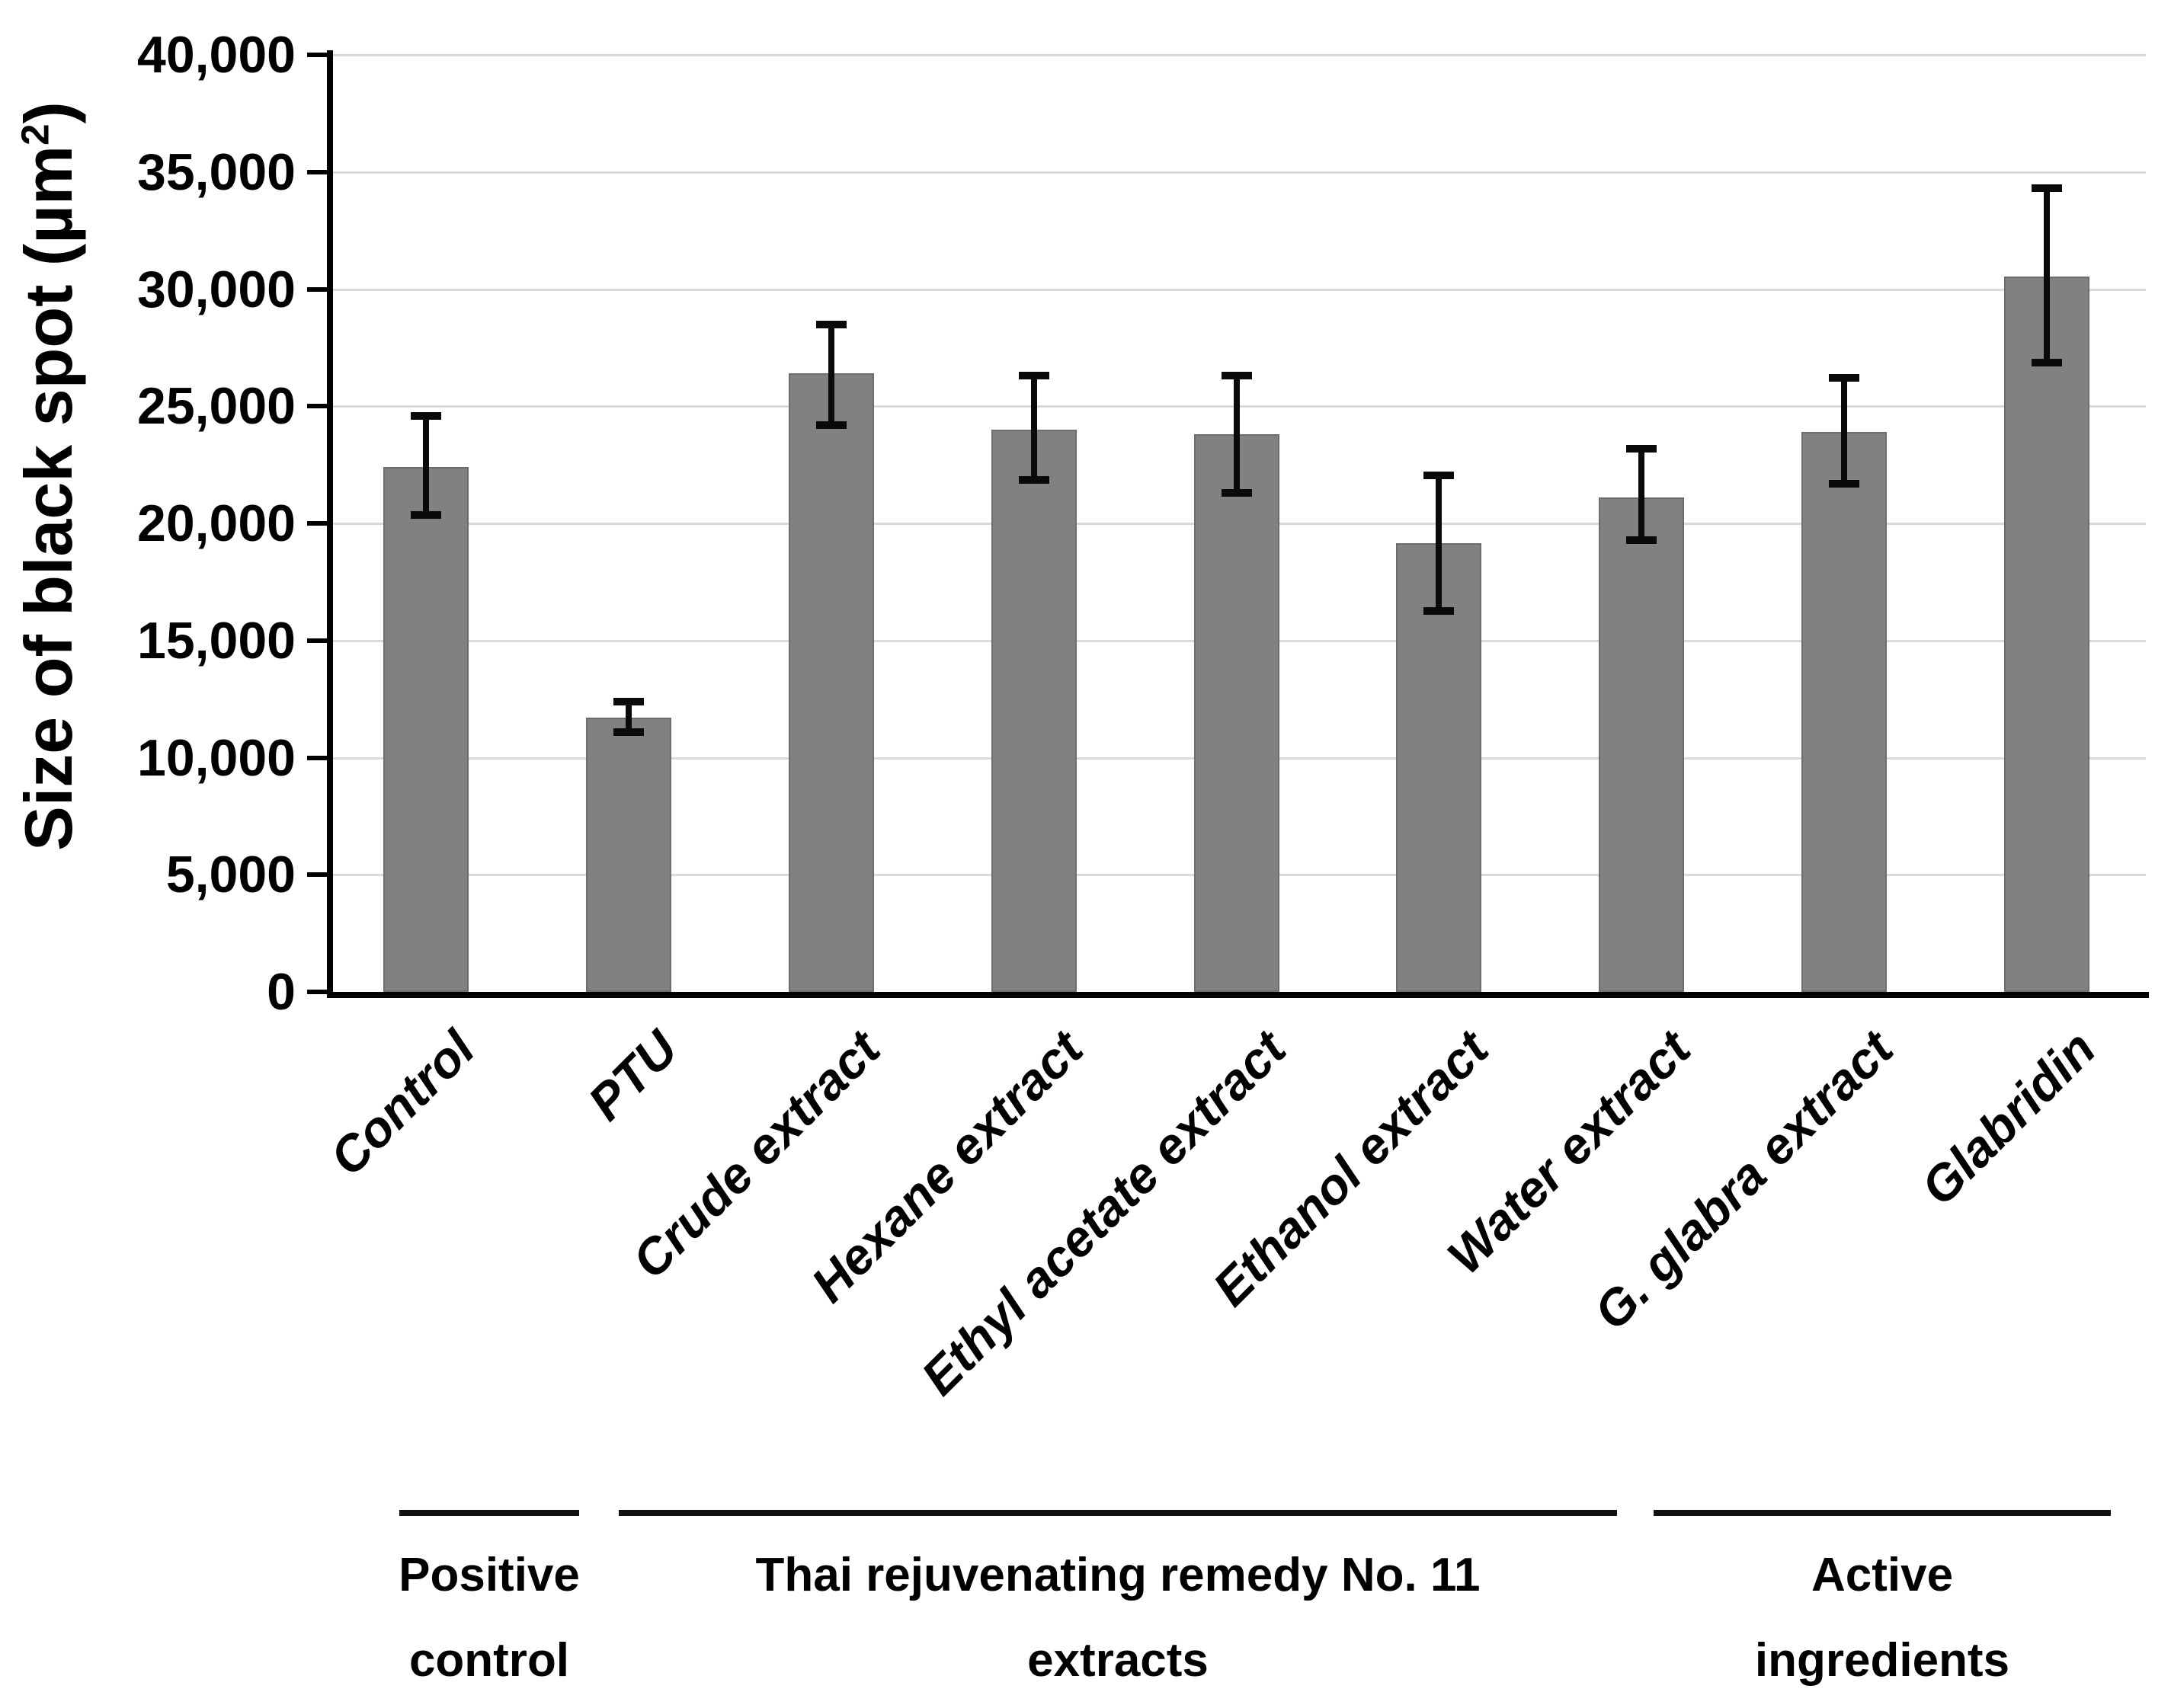 This screenshot has width=2171, height=1708. I want to click on bar-ethanol-extract, so click(1439, 768).